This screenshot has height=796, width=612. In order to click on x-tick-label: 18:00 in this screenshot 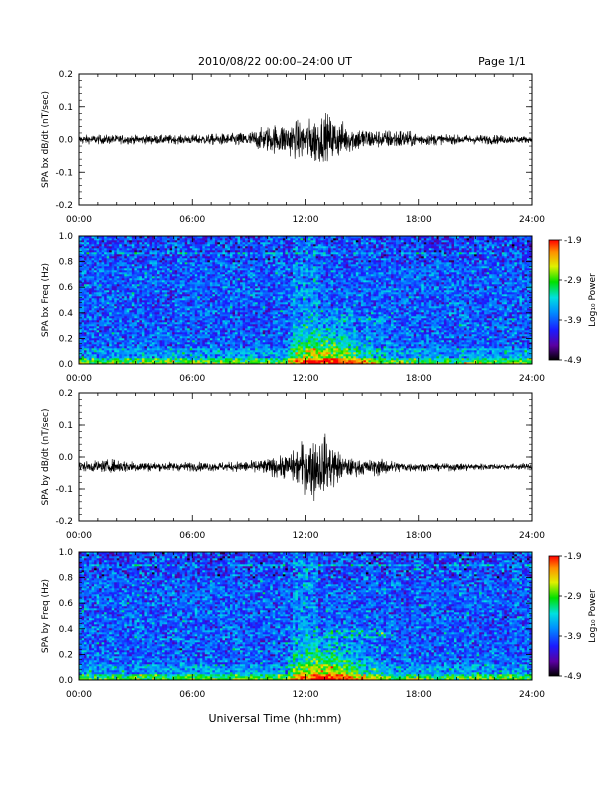, I will do `click(419, 220)`.